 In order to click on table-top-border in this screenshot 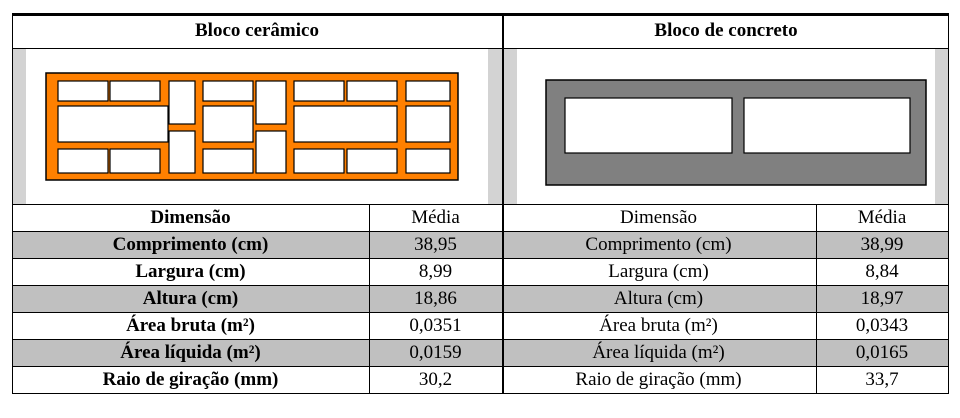, I will do `click(480, 14)`.